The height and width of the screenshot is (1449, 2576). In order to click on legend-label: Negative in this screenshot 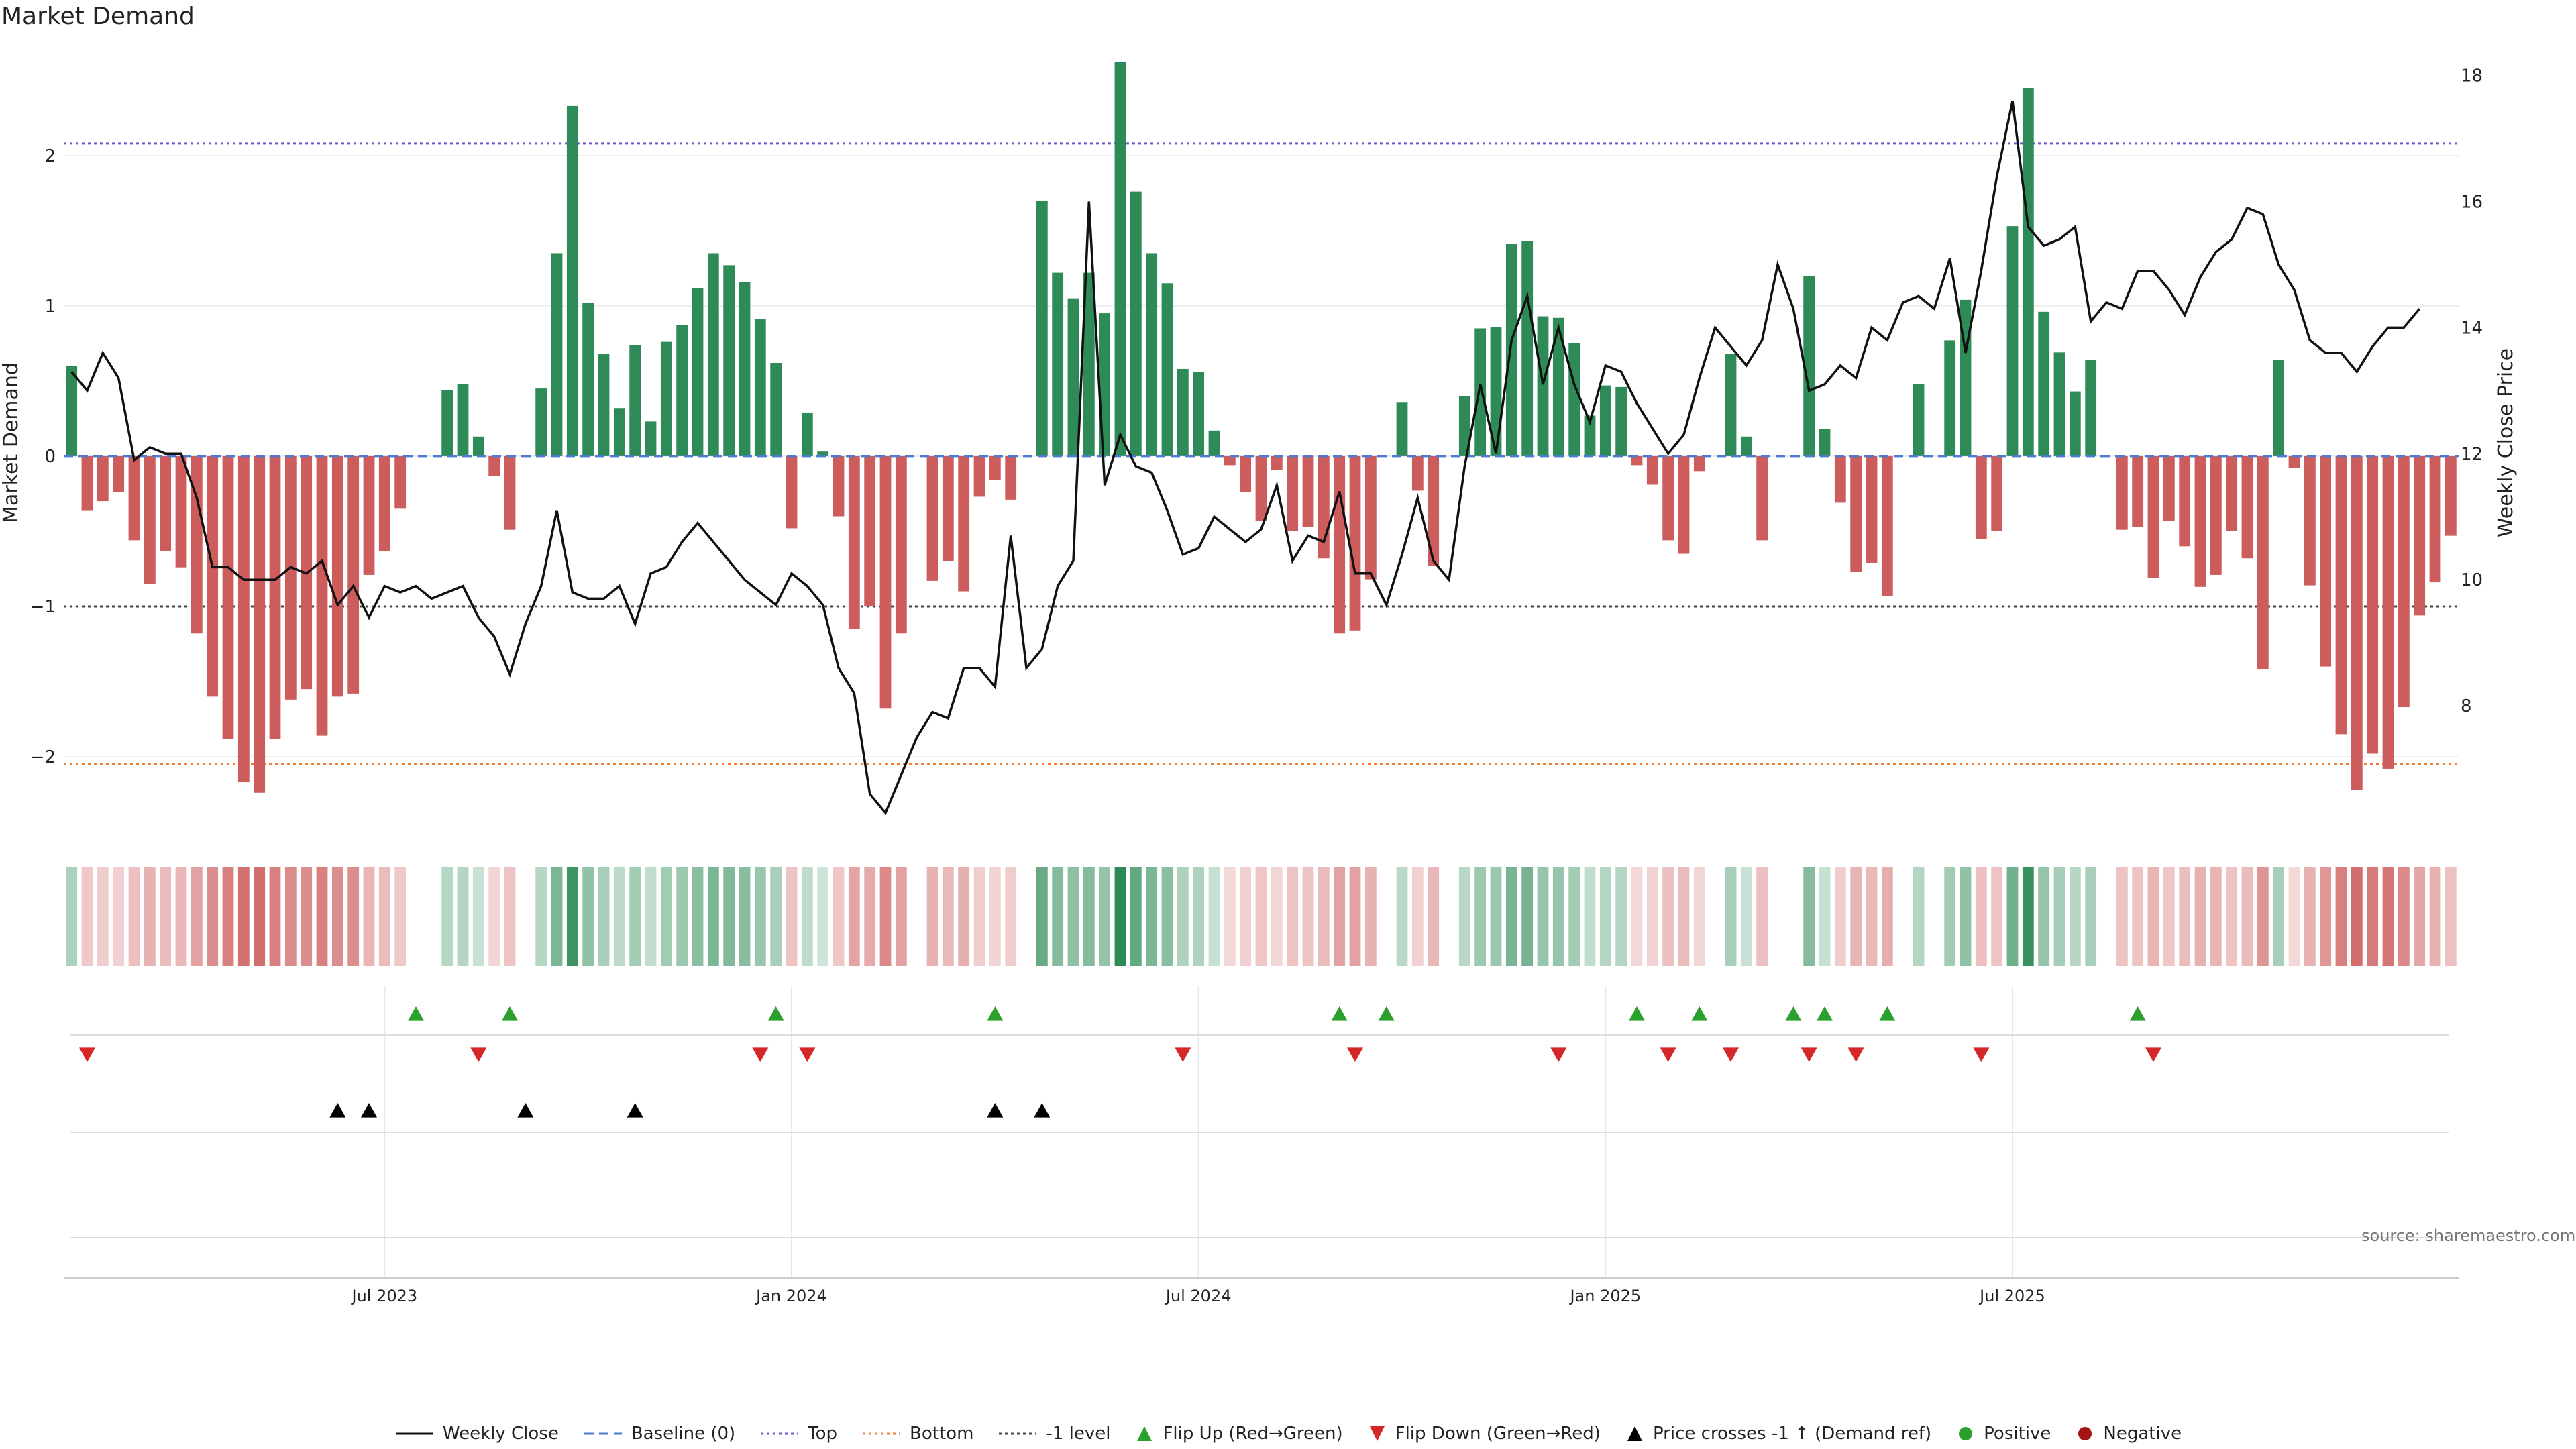, I will do `click(2142, 1434)`.